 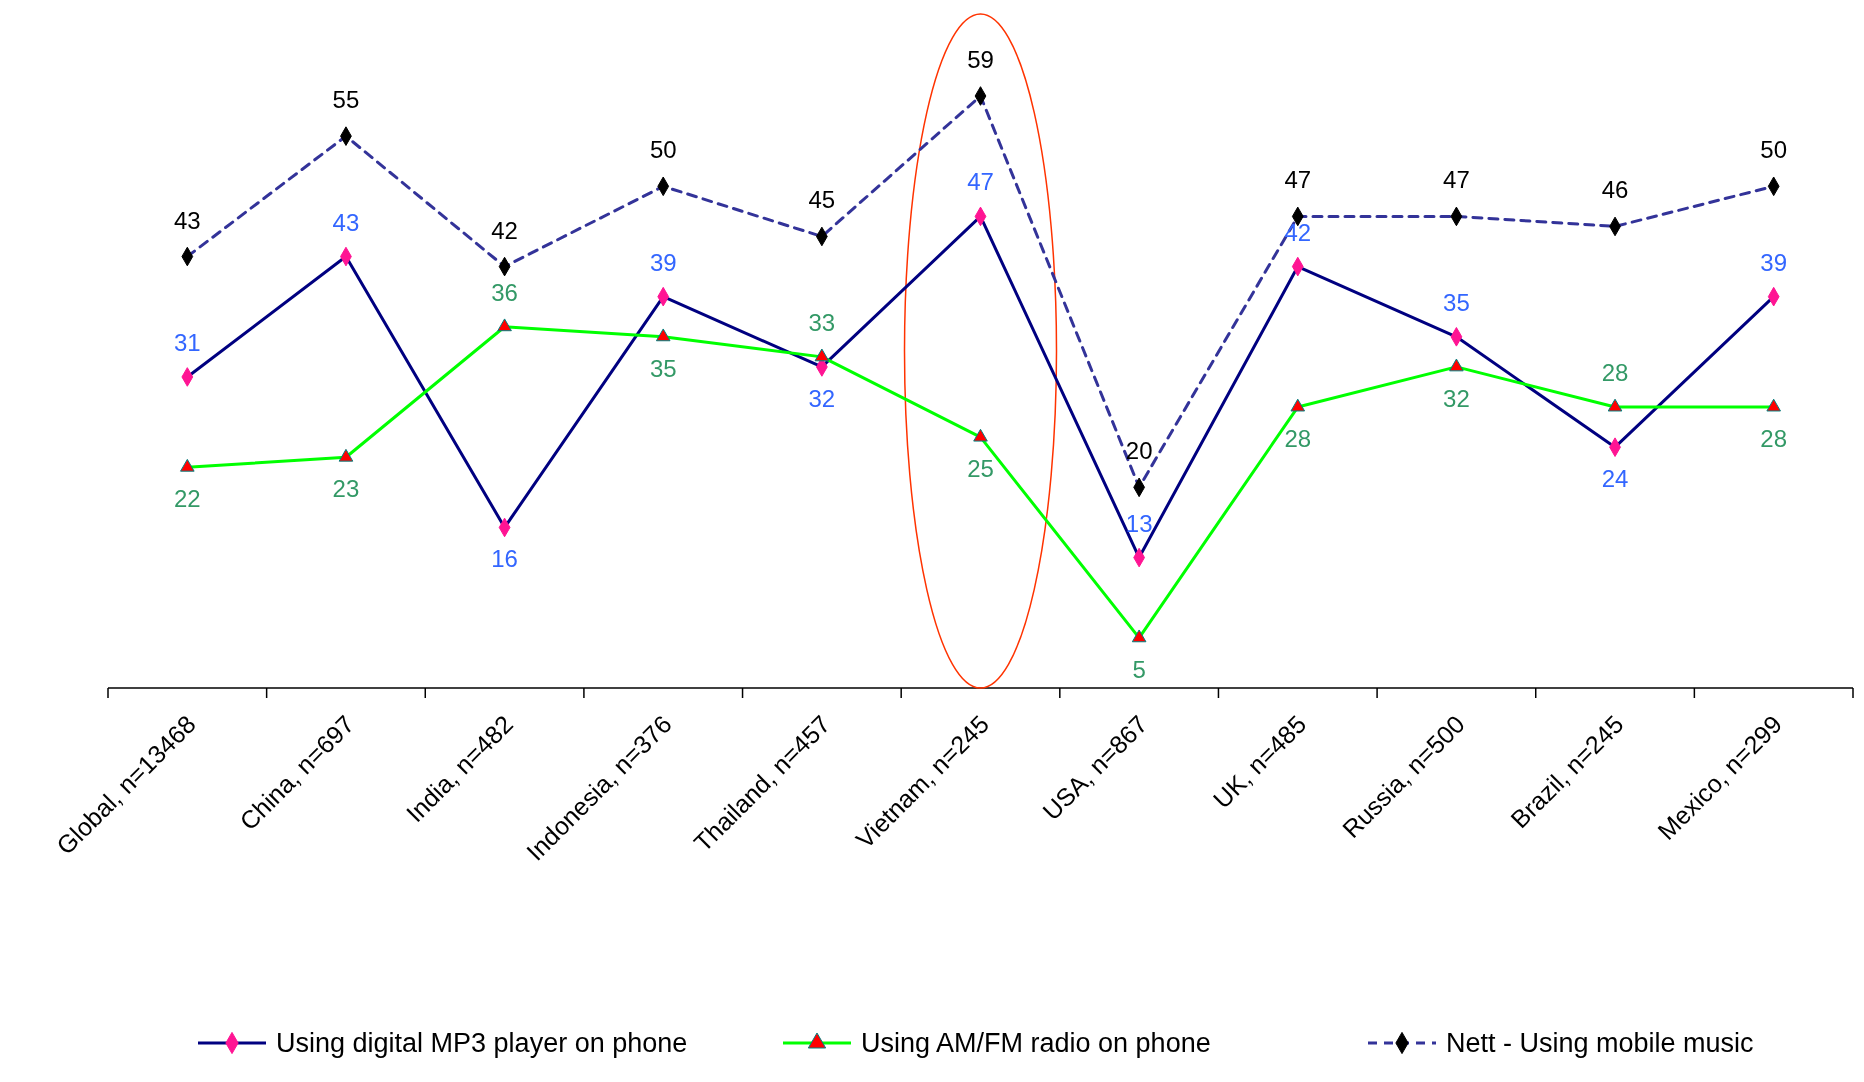 I want to click on data-label: 20, so click(x=1139, y=451).